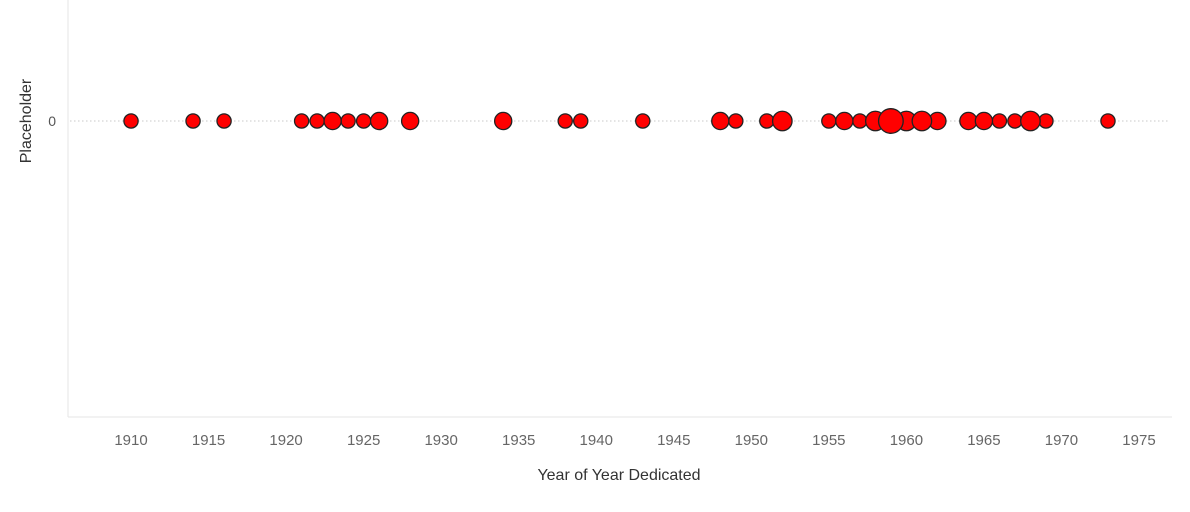 The image size is (1190, 512). I want to click on x-axis-title: Year of Year Dedicated, so click(618, 475).